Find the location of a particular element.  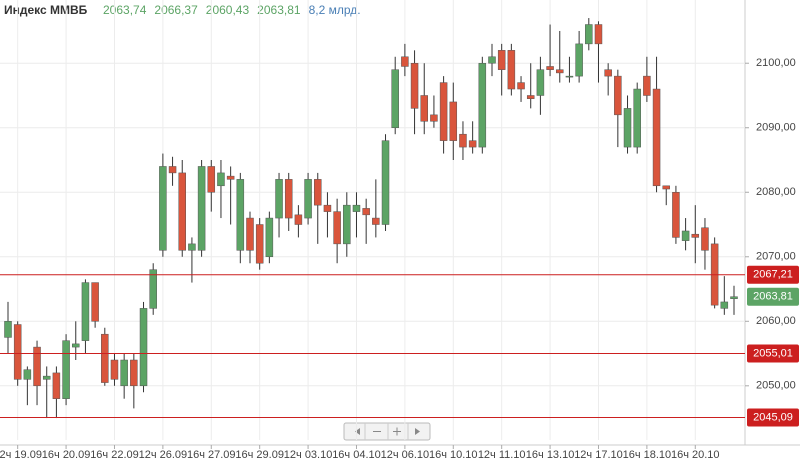

y-tick-label: 2050,00 is located at coordinates (776, 386).